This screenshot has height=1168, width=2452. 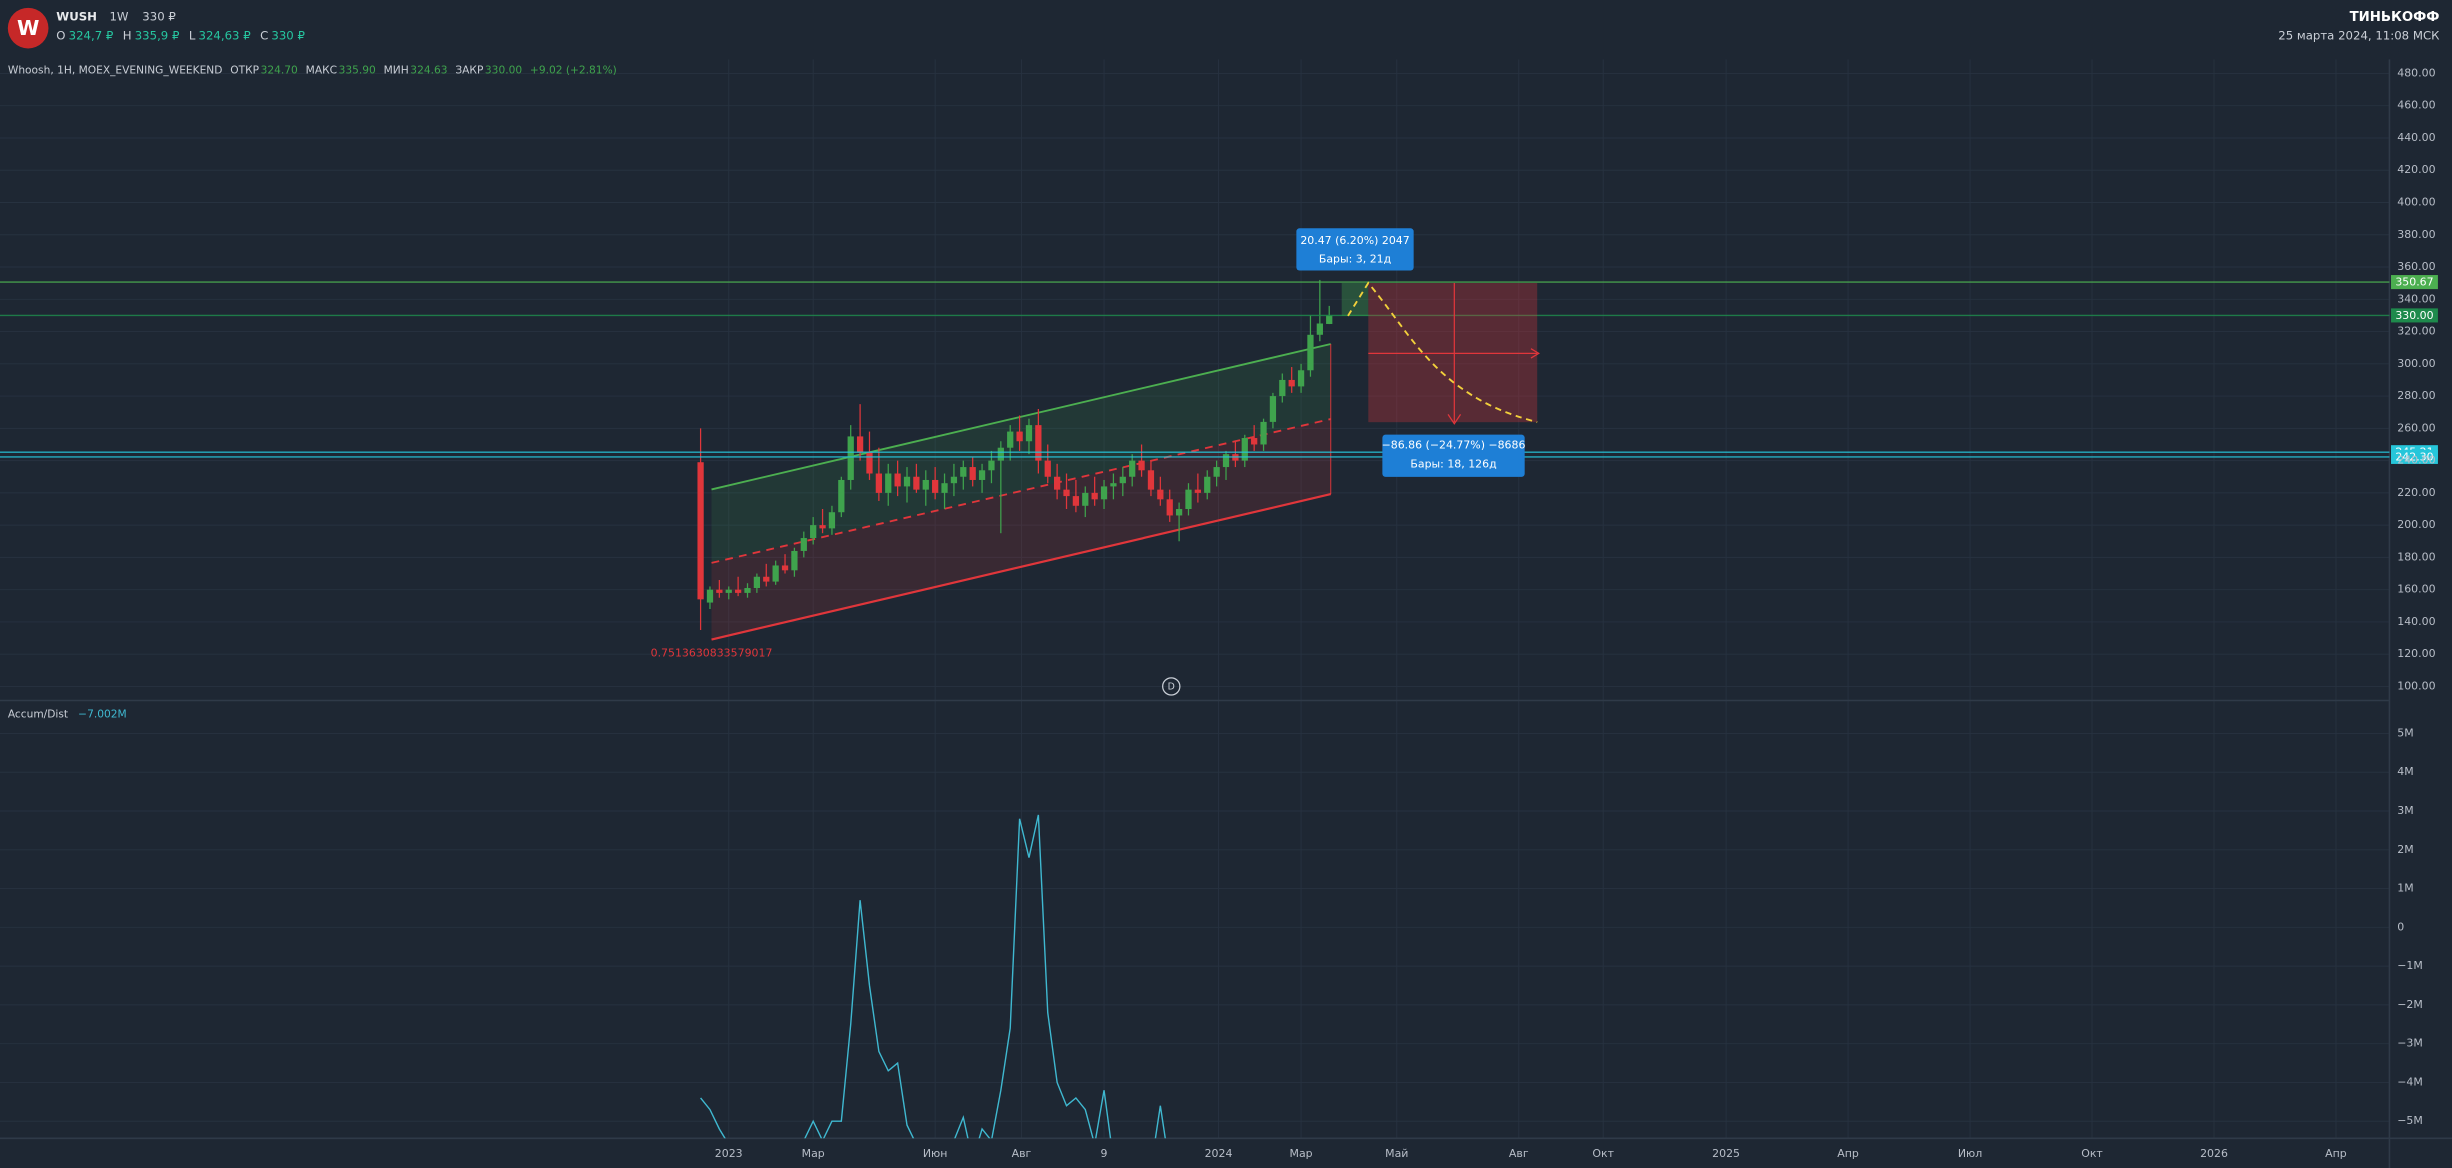 I want to click on ohlc-value: 330 ₽, so click(x=288, y=35).